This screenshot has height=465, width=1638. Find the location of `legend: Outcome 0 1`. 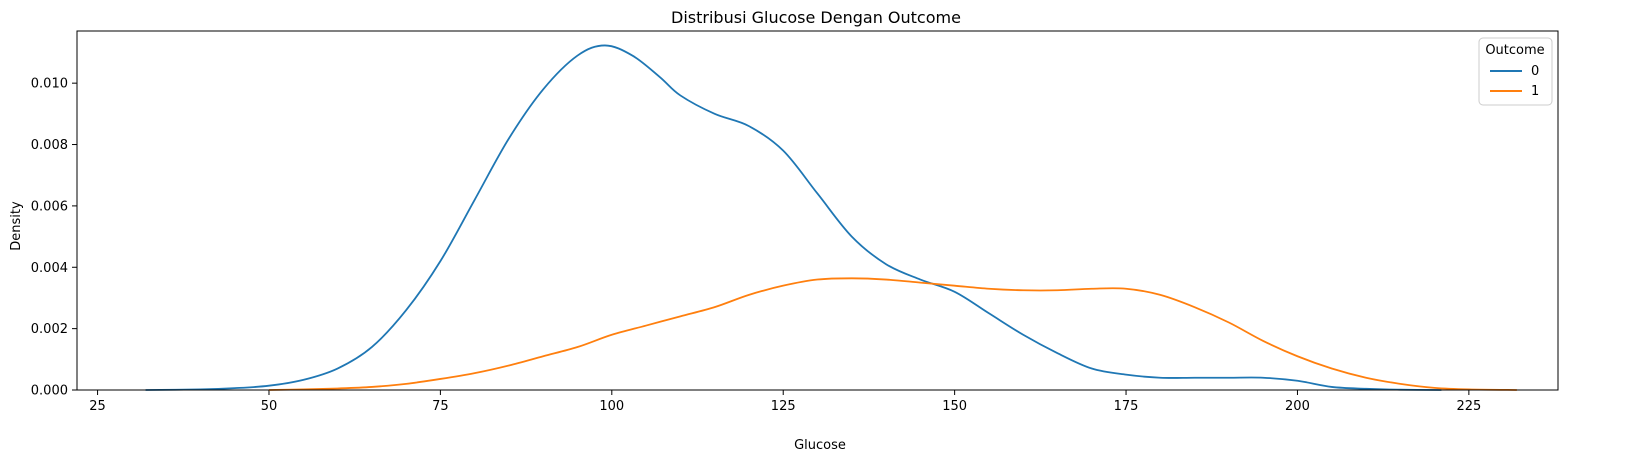

legend: Outcome 0 1 is located at coordinates (1515, 71).